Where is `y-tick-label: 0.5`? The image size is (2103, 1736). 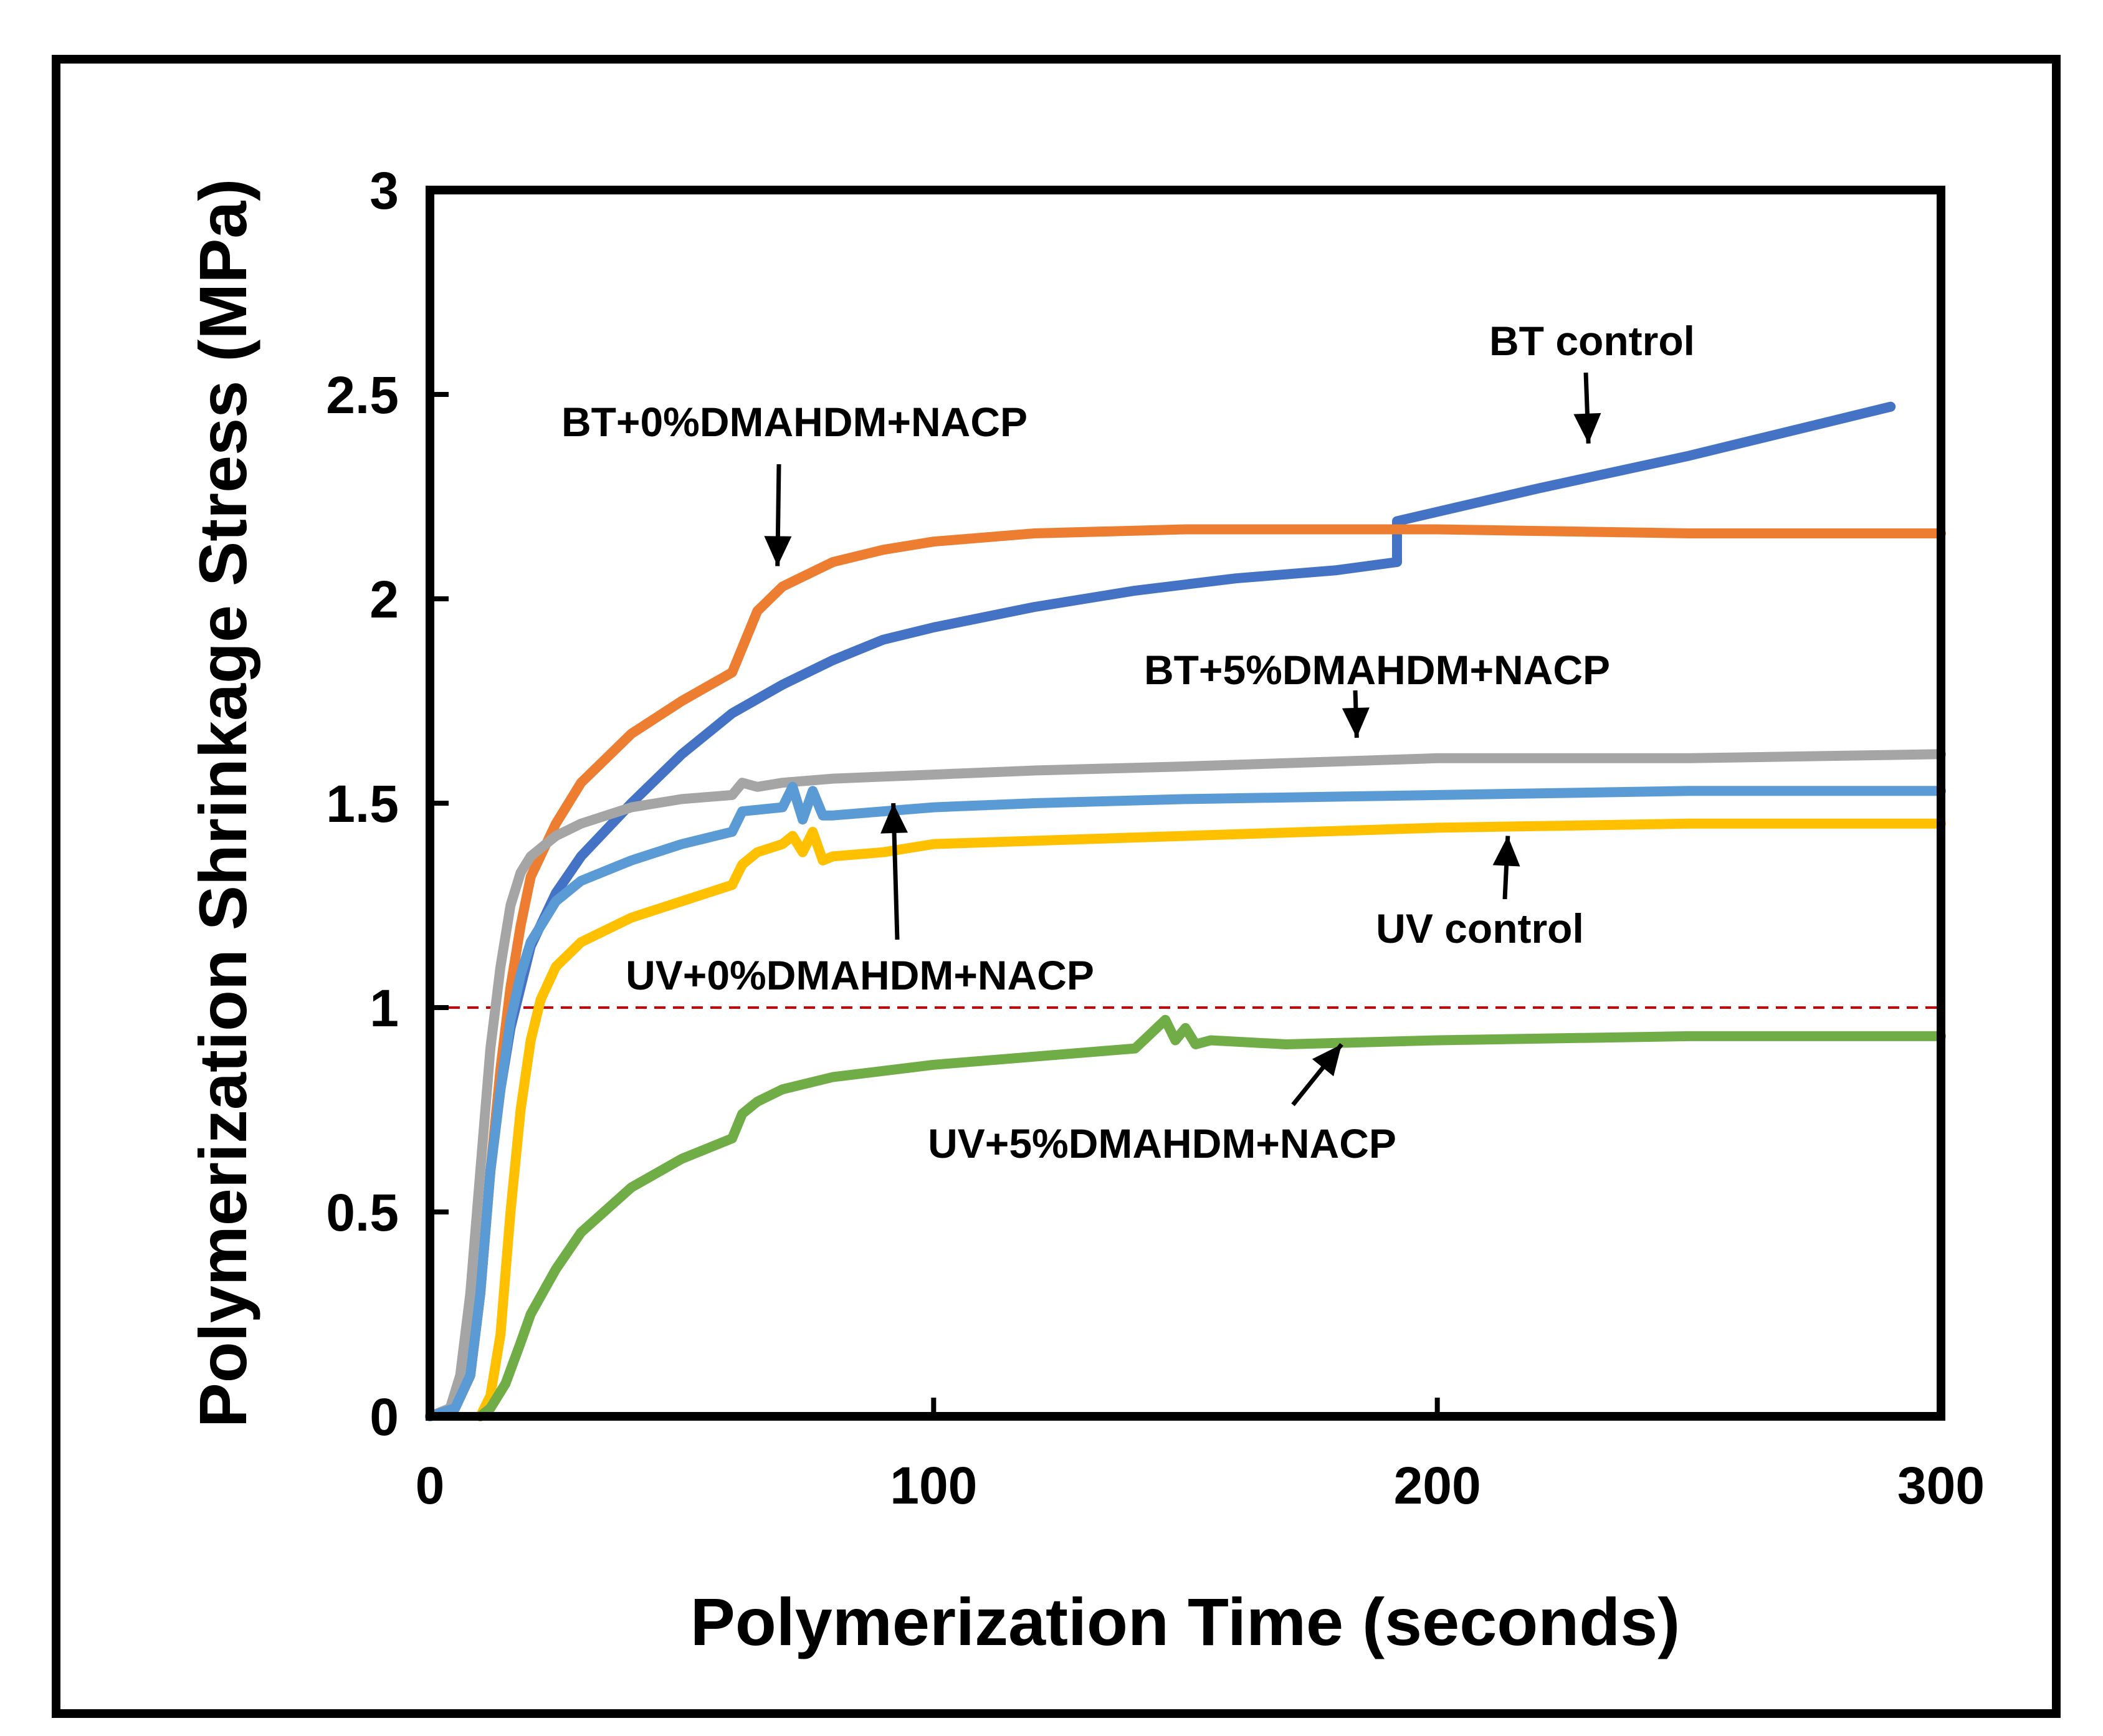
y-tick-label: 0.5 is located at coordinates (362, 1212).